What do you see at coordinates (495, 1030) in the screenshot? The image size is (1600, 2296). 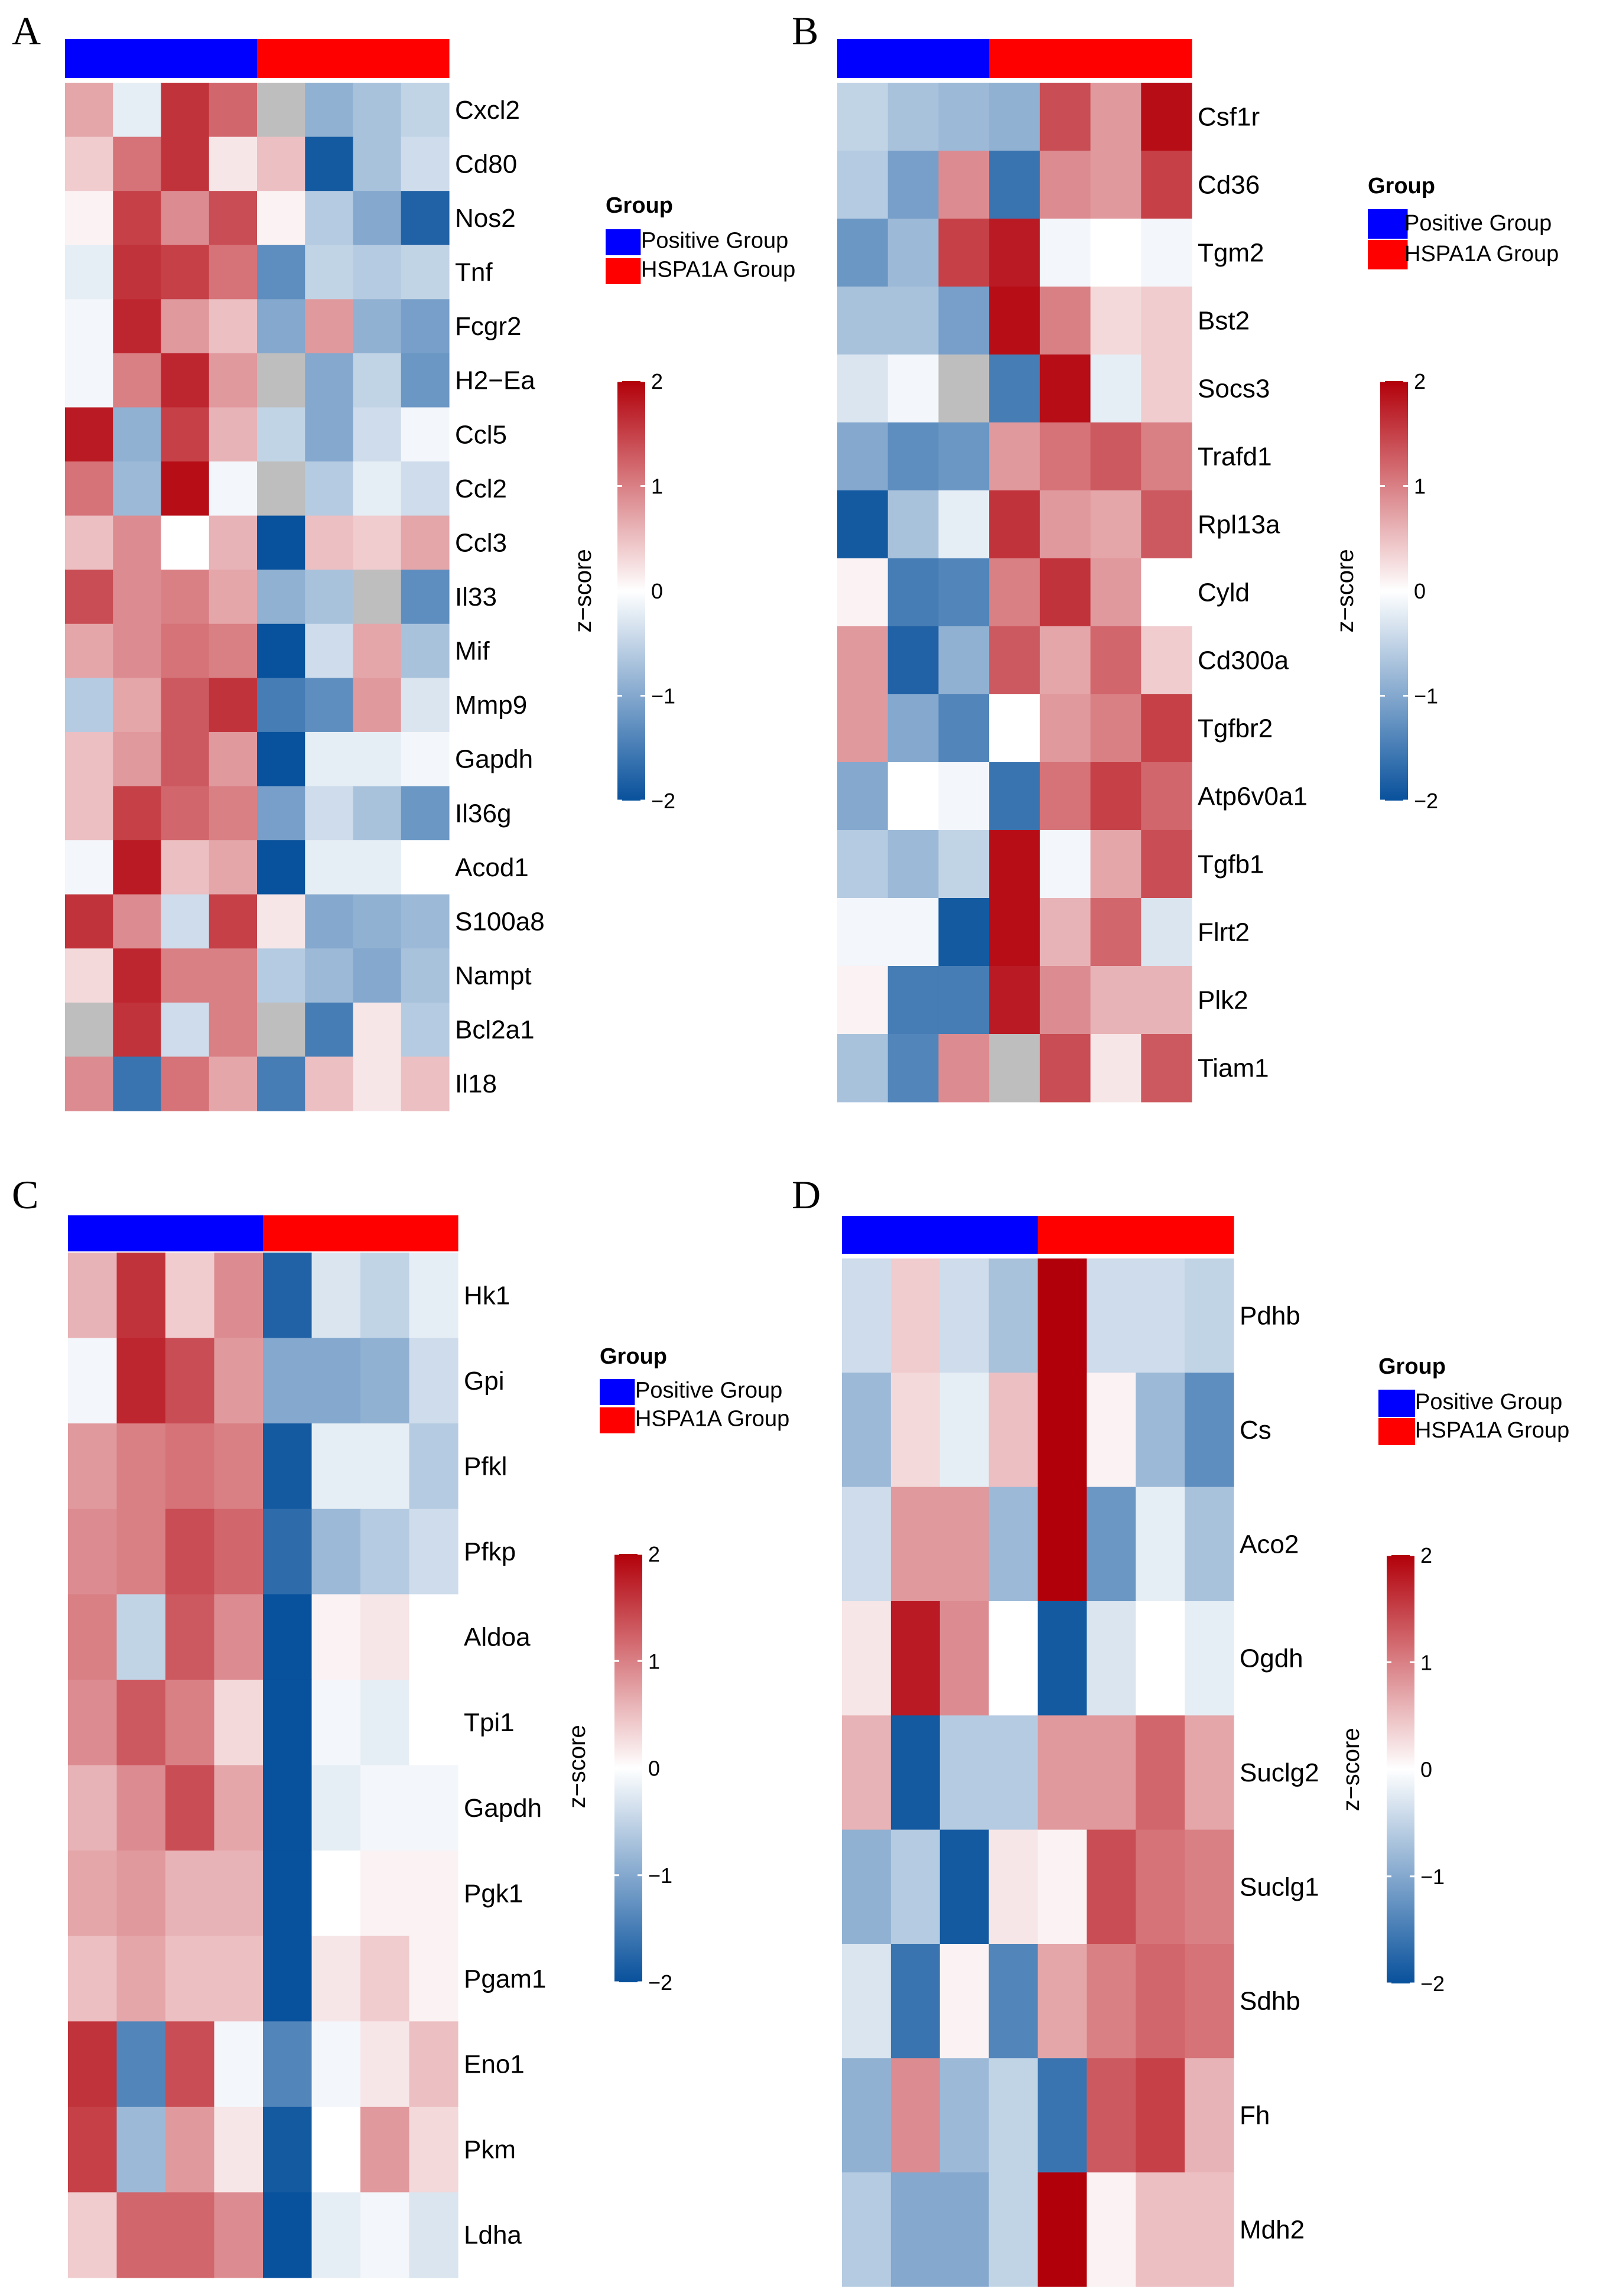 I see `gene-label: Bcl2a1` at bounding box center [495, 1030].